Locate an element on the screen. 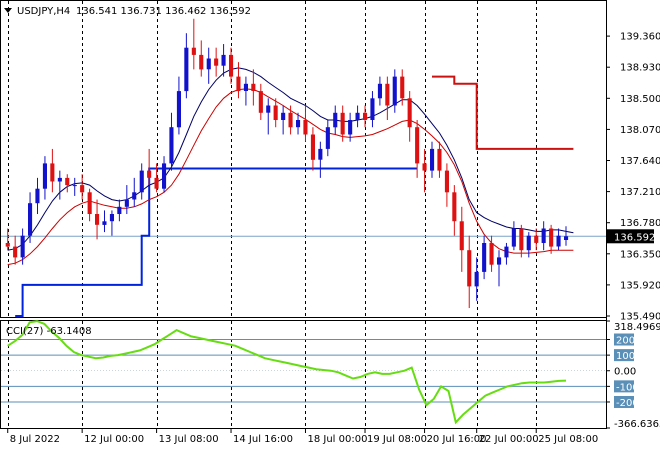 The height and width of the screenshot is (450, 660). cci-level-label: 100 is located at coordinates (625, 356).